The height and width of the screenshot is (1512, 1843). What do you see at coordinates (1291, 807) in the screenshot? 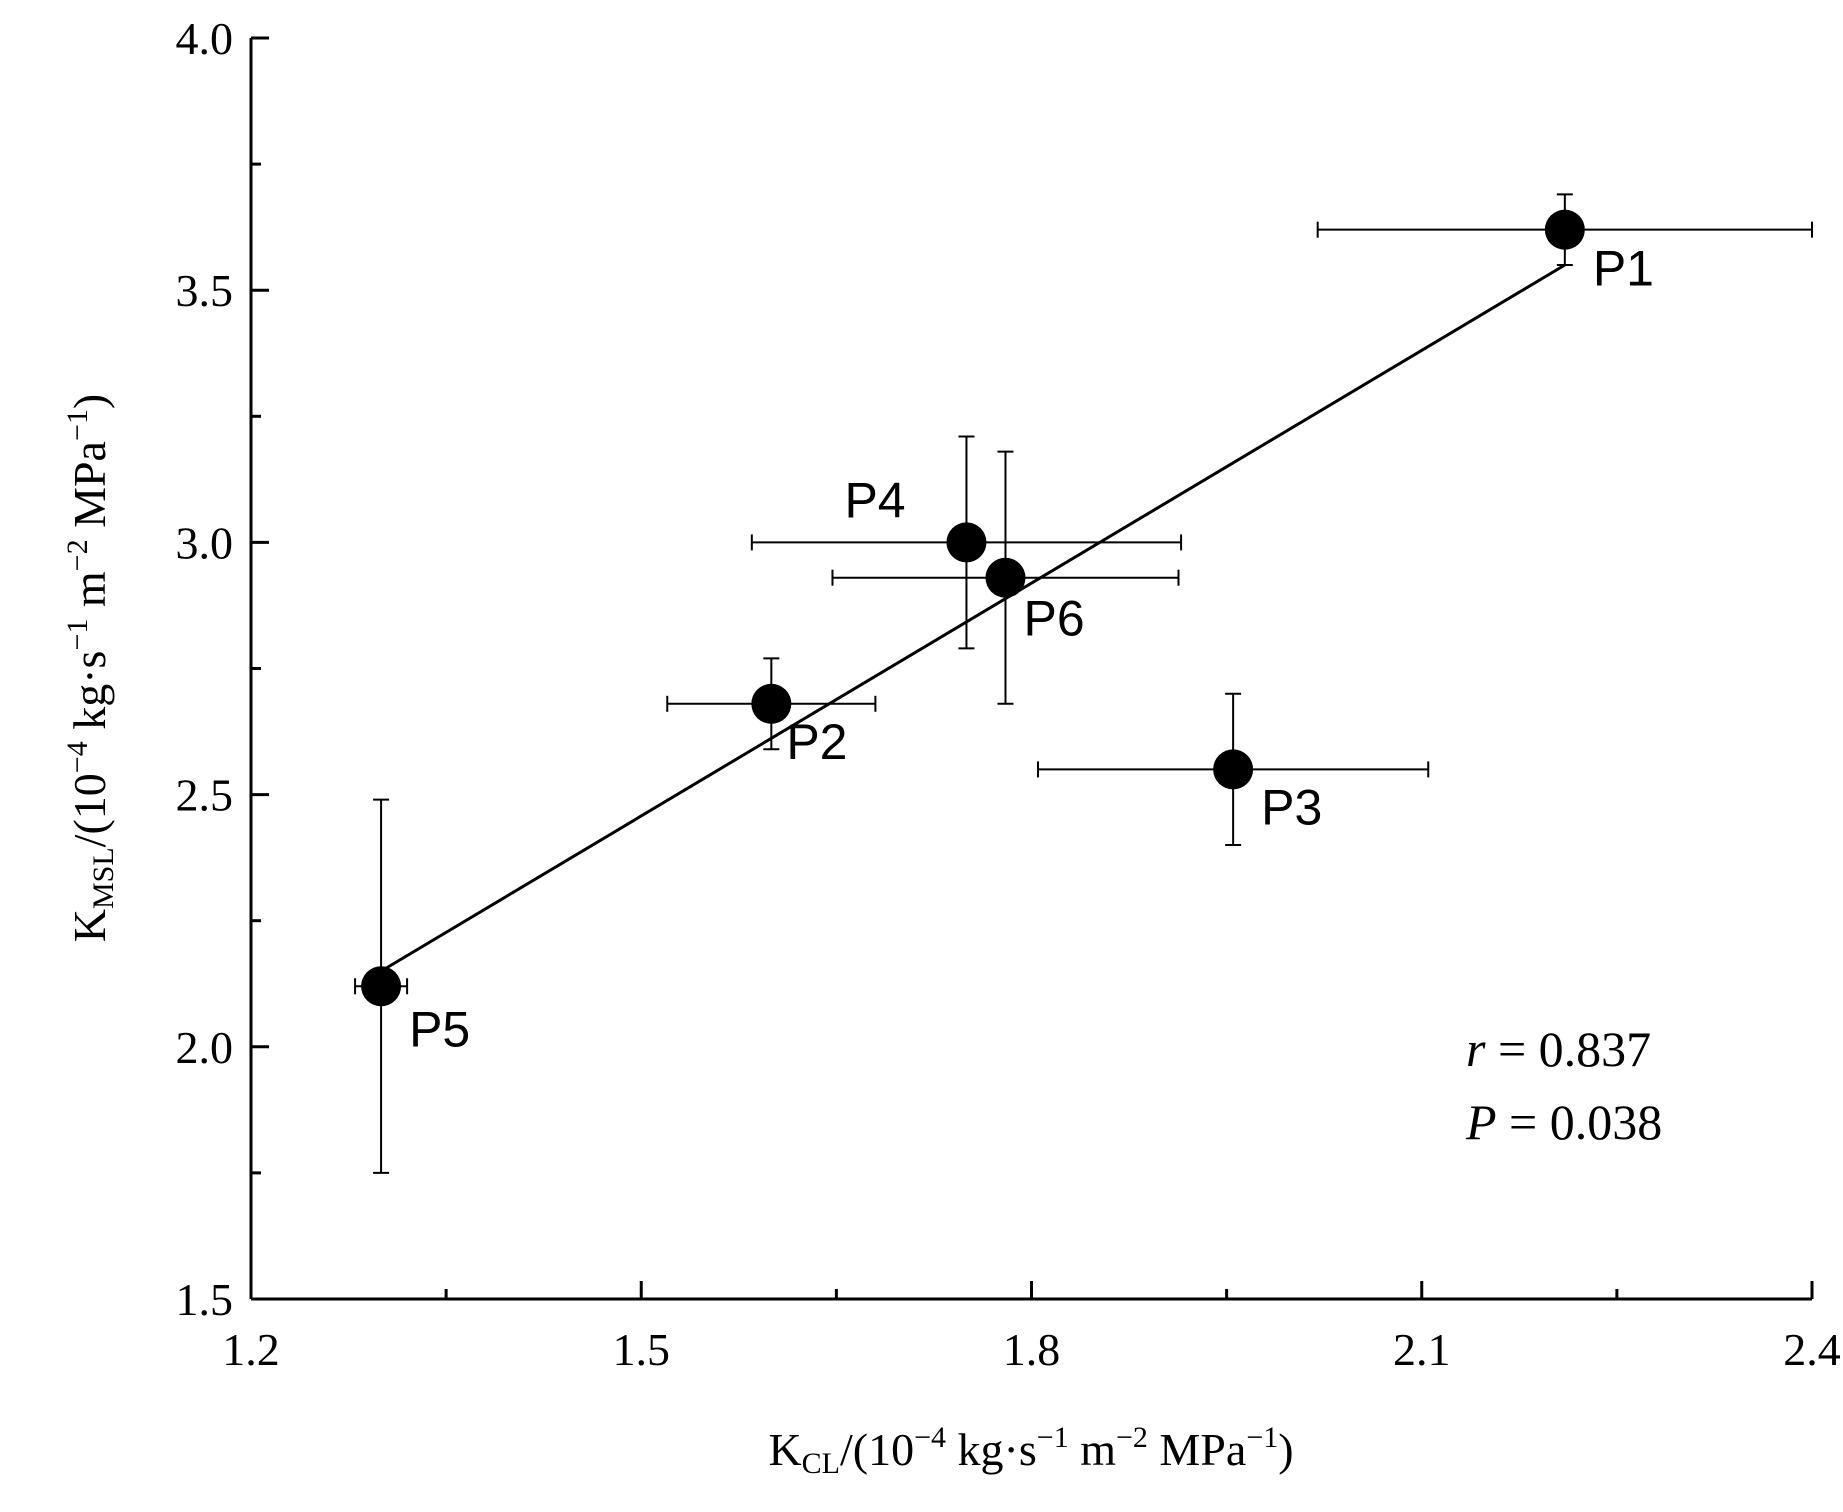
I see `point-label: P3` at bounding box center [1291, 807].